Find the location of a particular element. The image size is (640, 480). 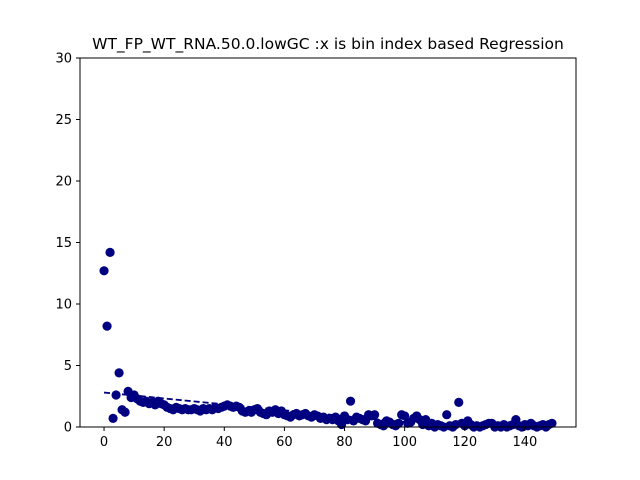

y-tick-label: 15 is located at coordinates (63, 243).